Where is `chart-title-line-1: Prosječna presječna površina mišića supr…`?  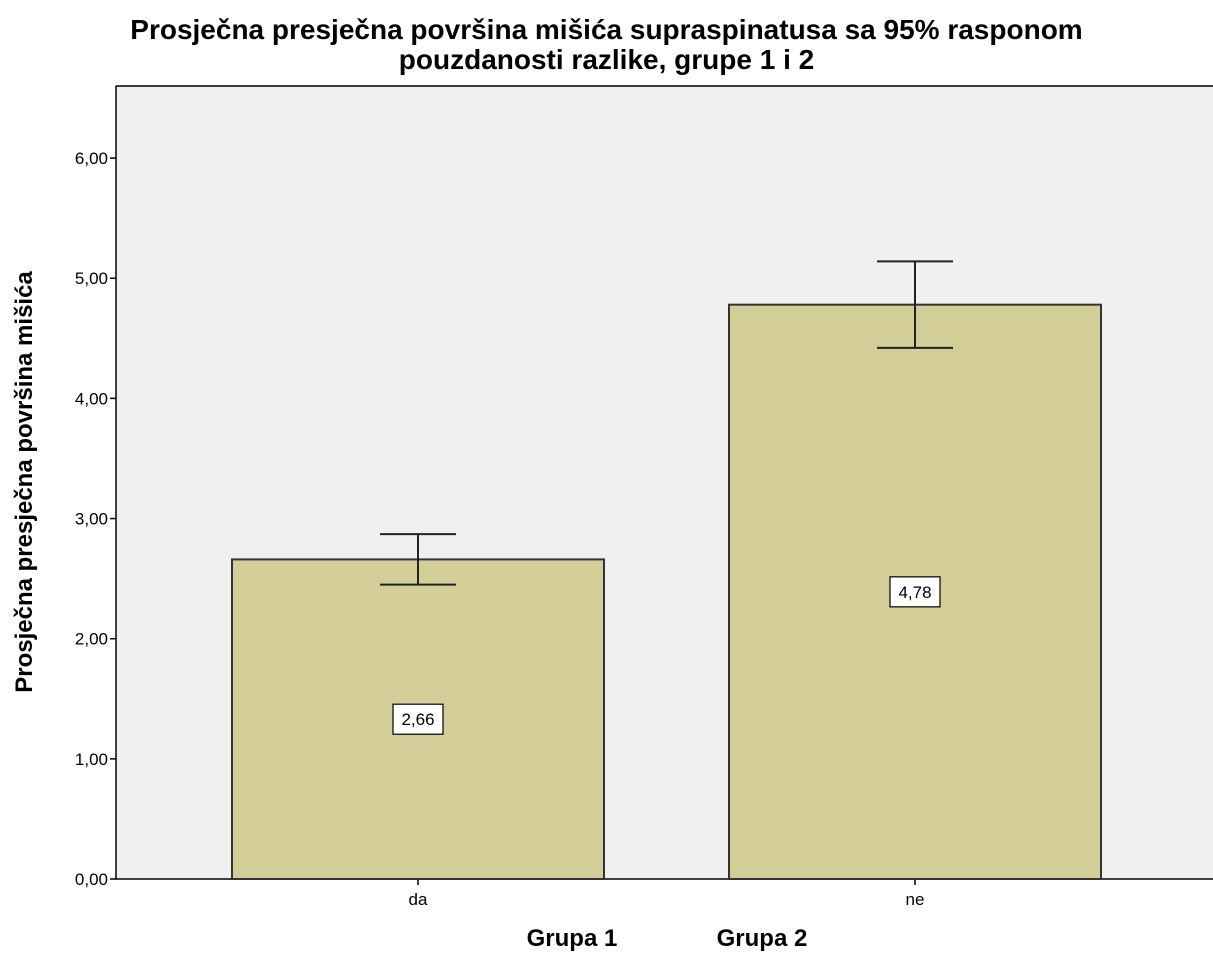 chart-title-line-1: Prosječna presječna površina mišića supr… is located at coordinates (606, 29).